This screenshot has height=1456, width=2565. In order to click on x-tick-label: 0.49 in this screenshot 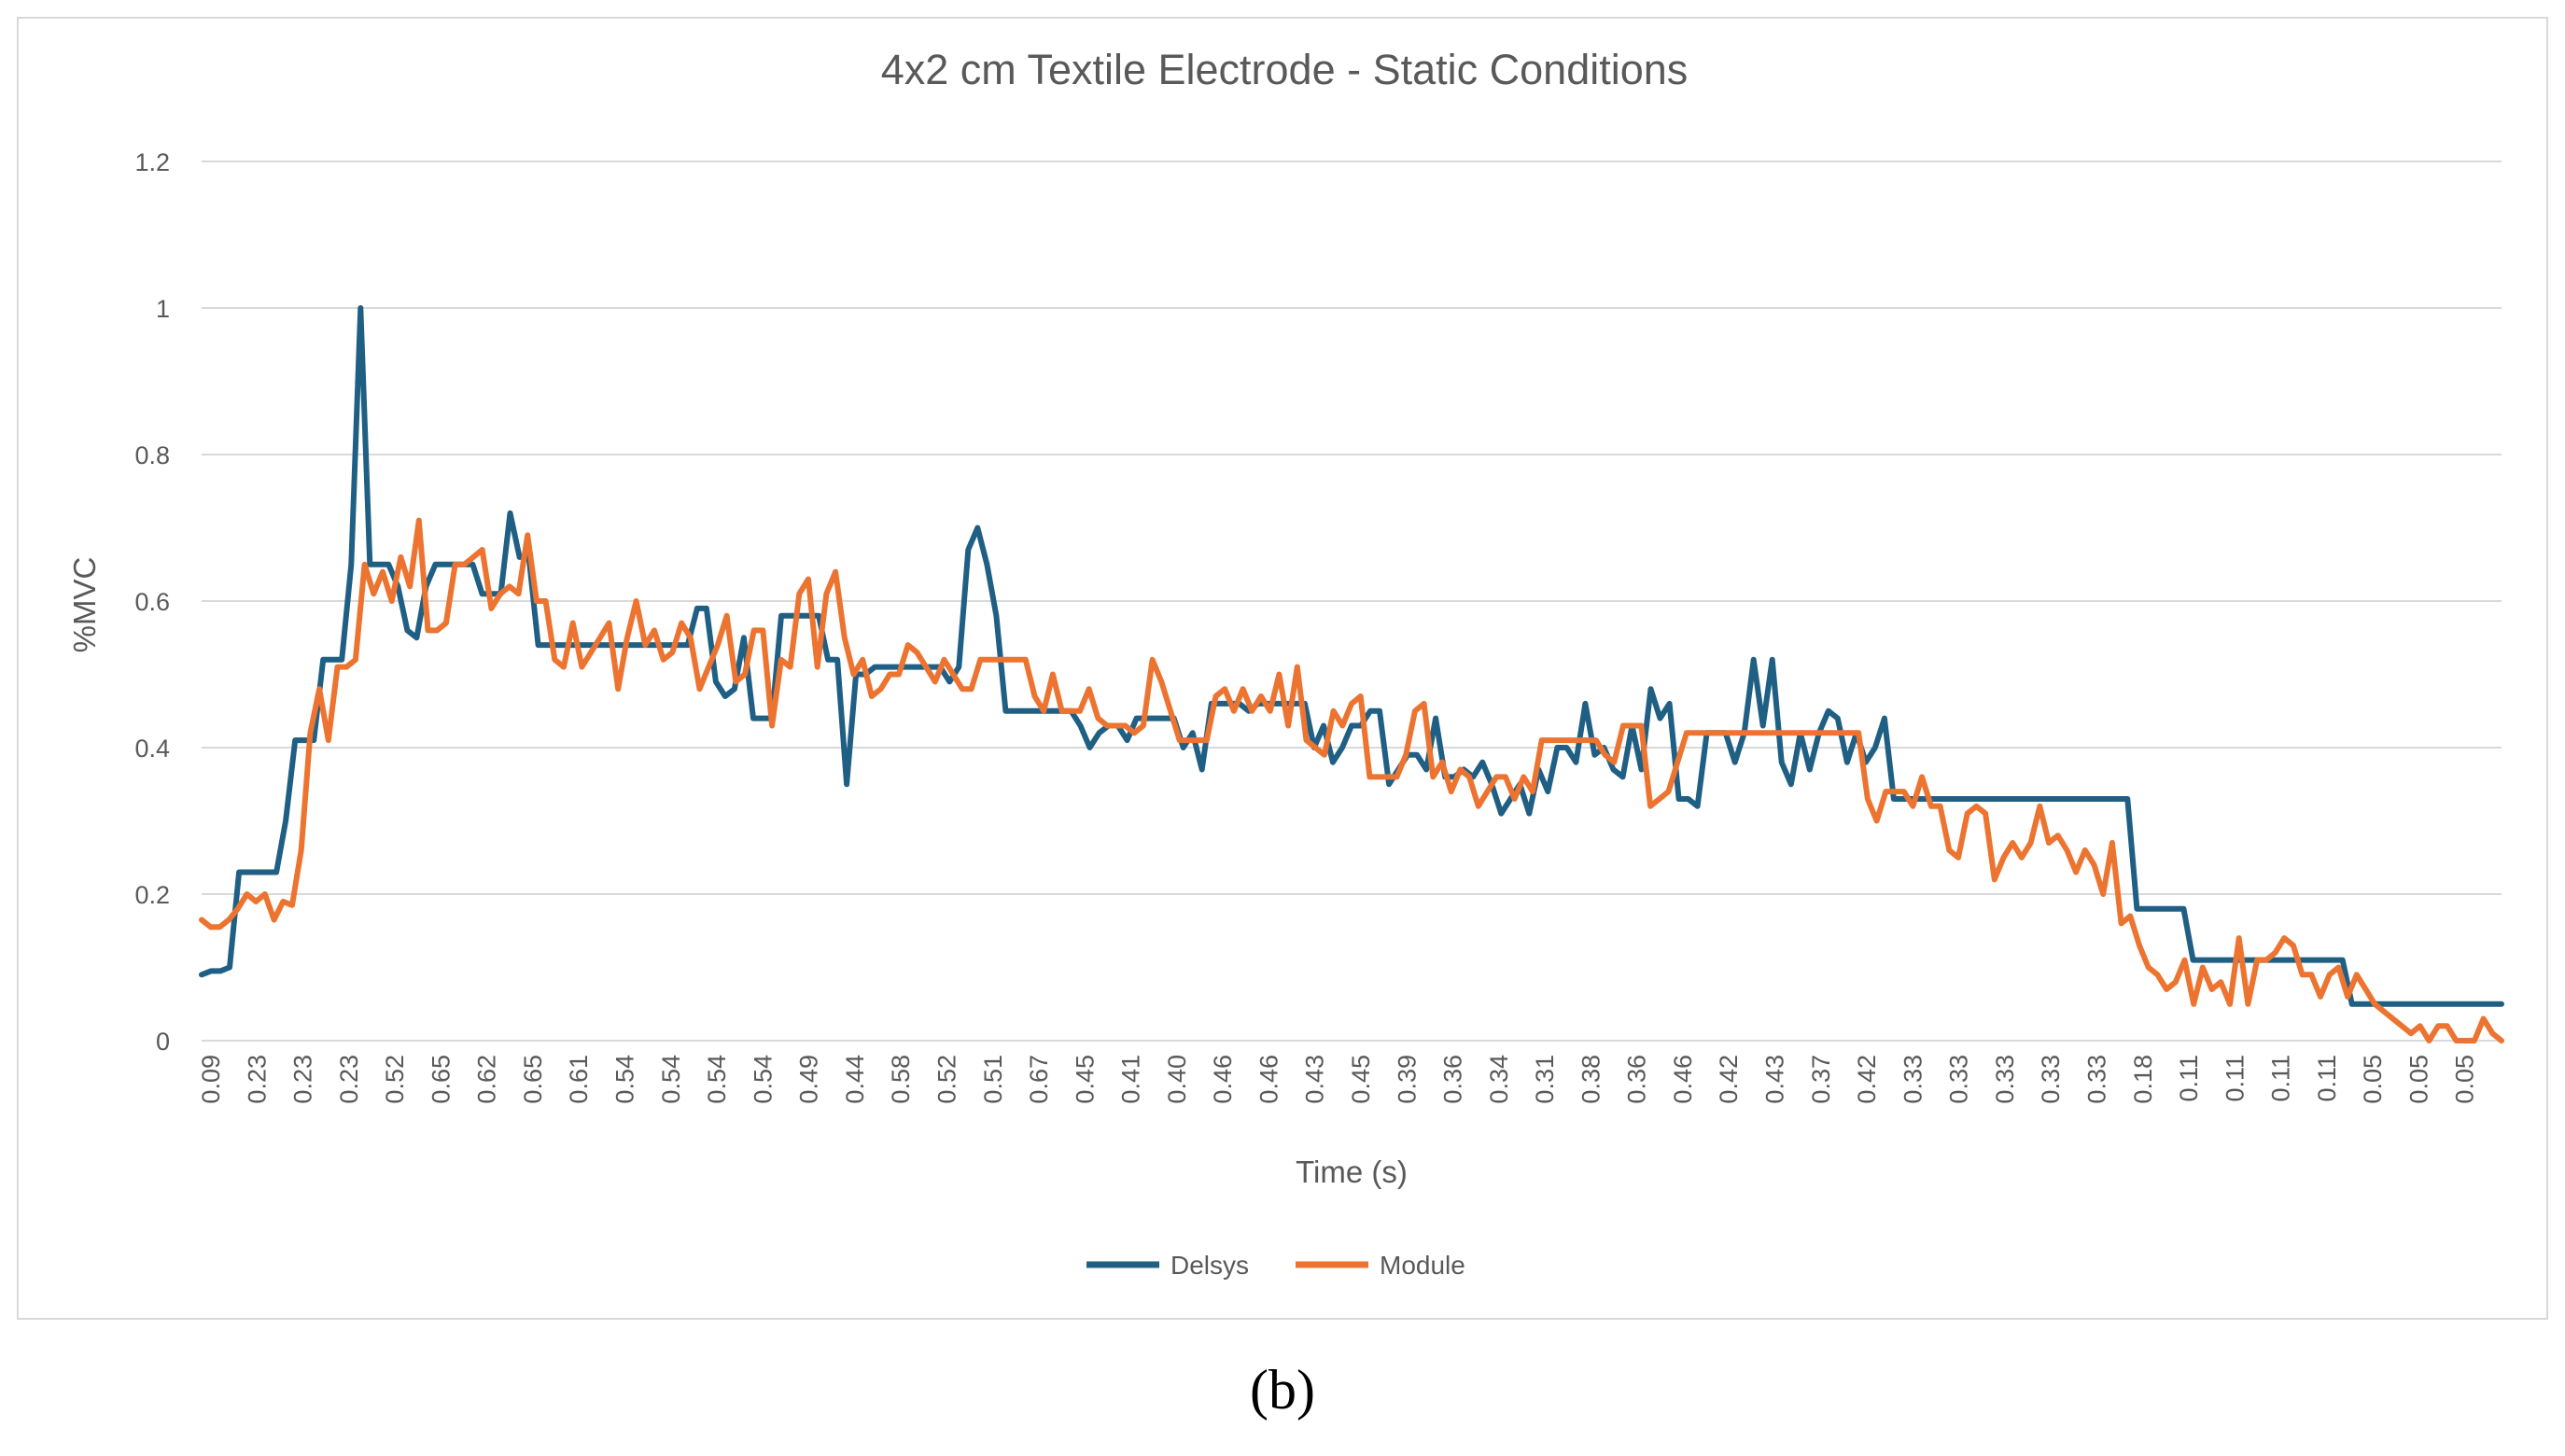, I will do `click(809, 1079)`.